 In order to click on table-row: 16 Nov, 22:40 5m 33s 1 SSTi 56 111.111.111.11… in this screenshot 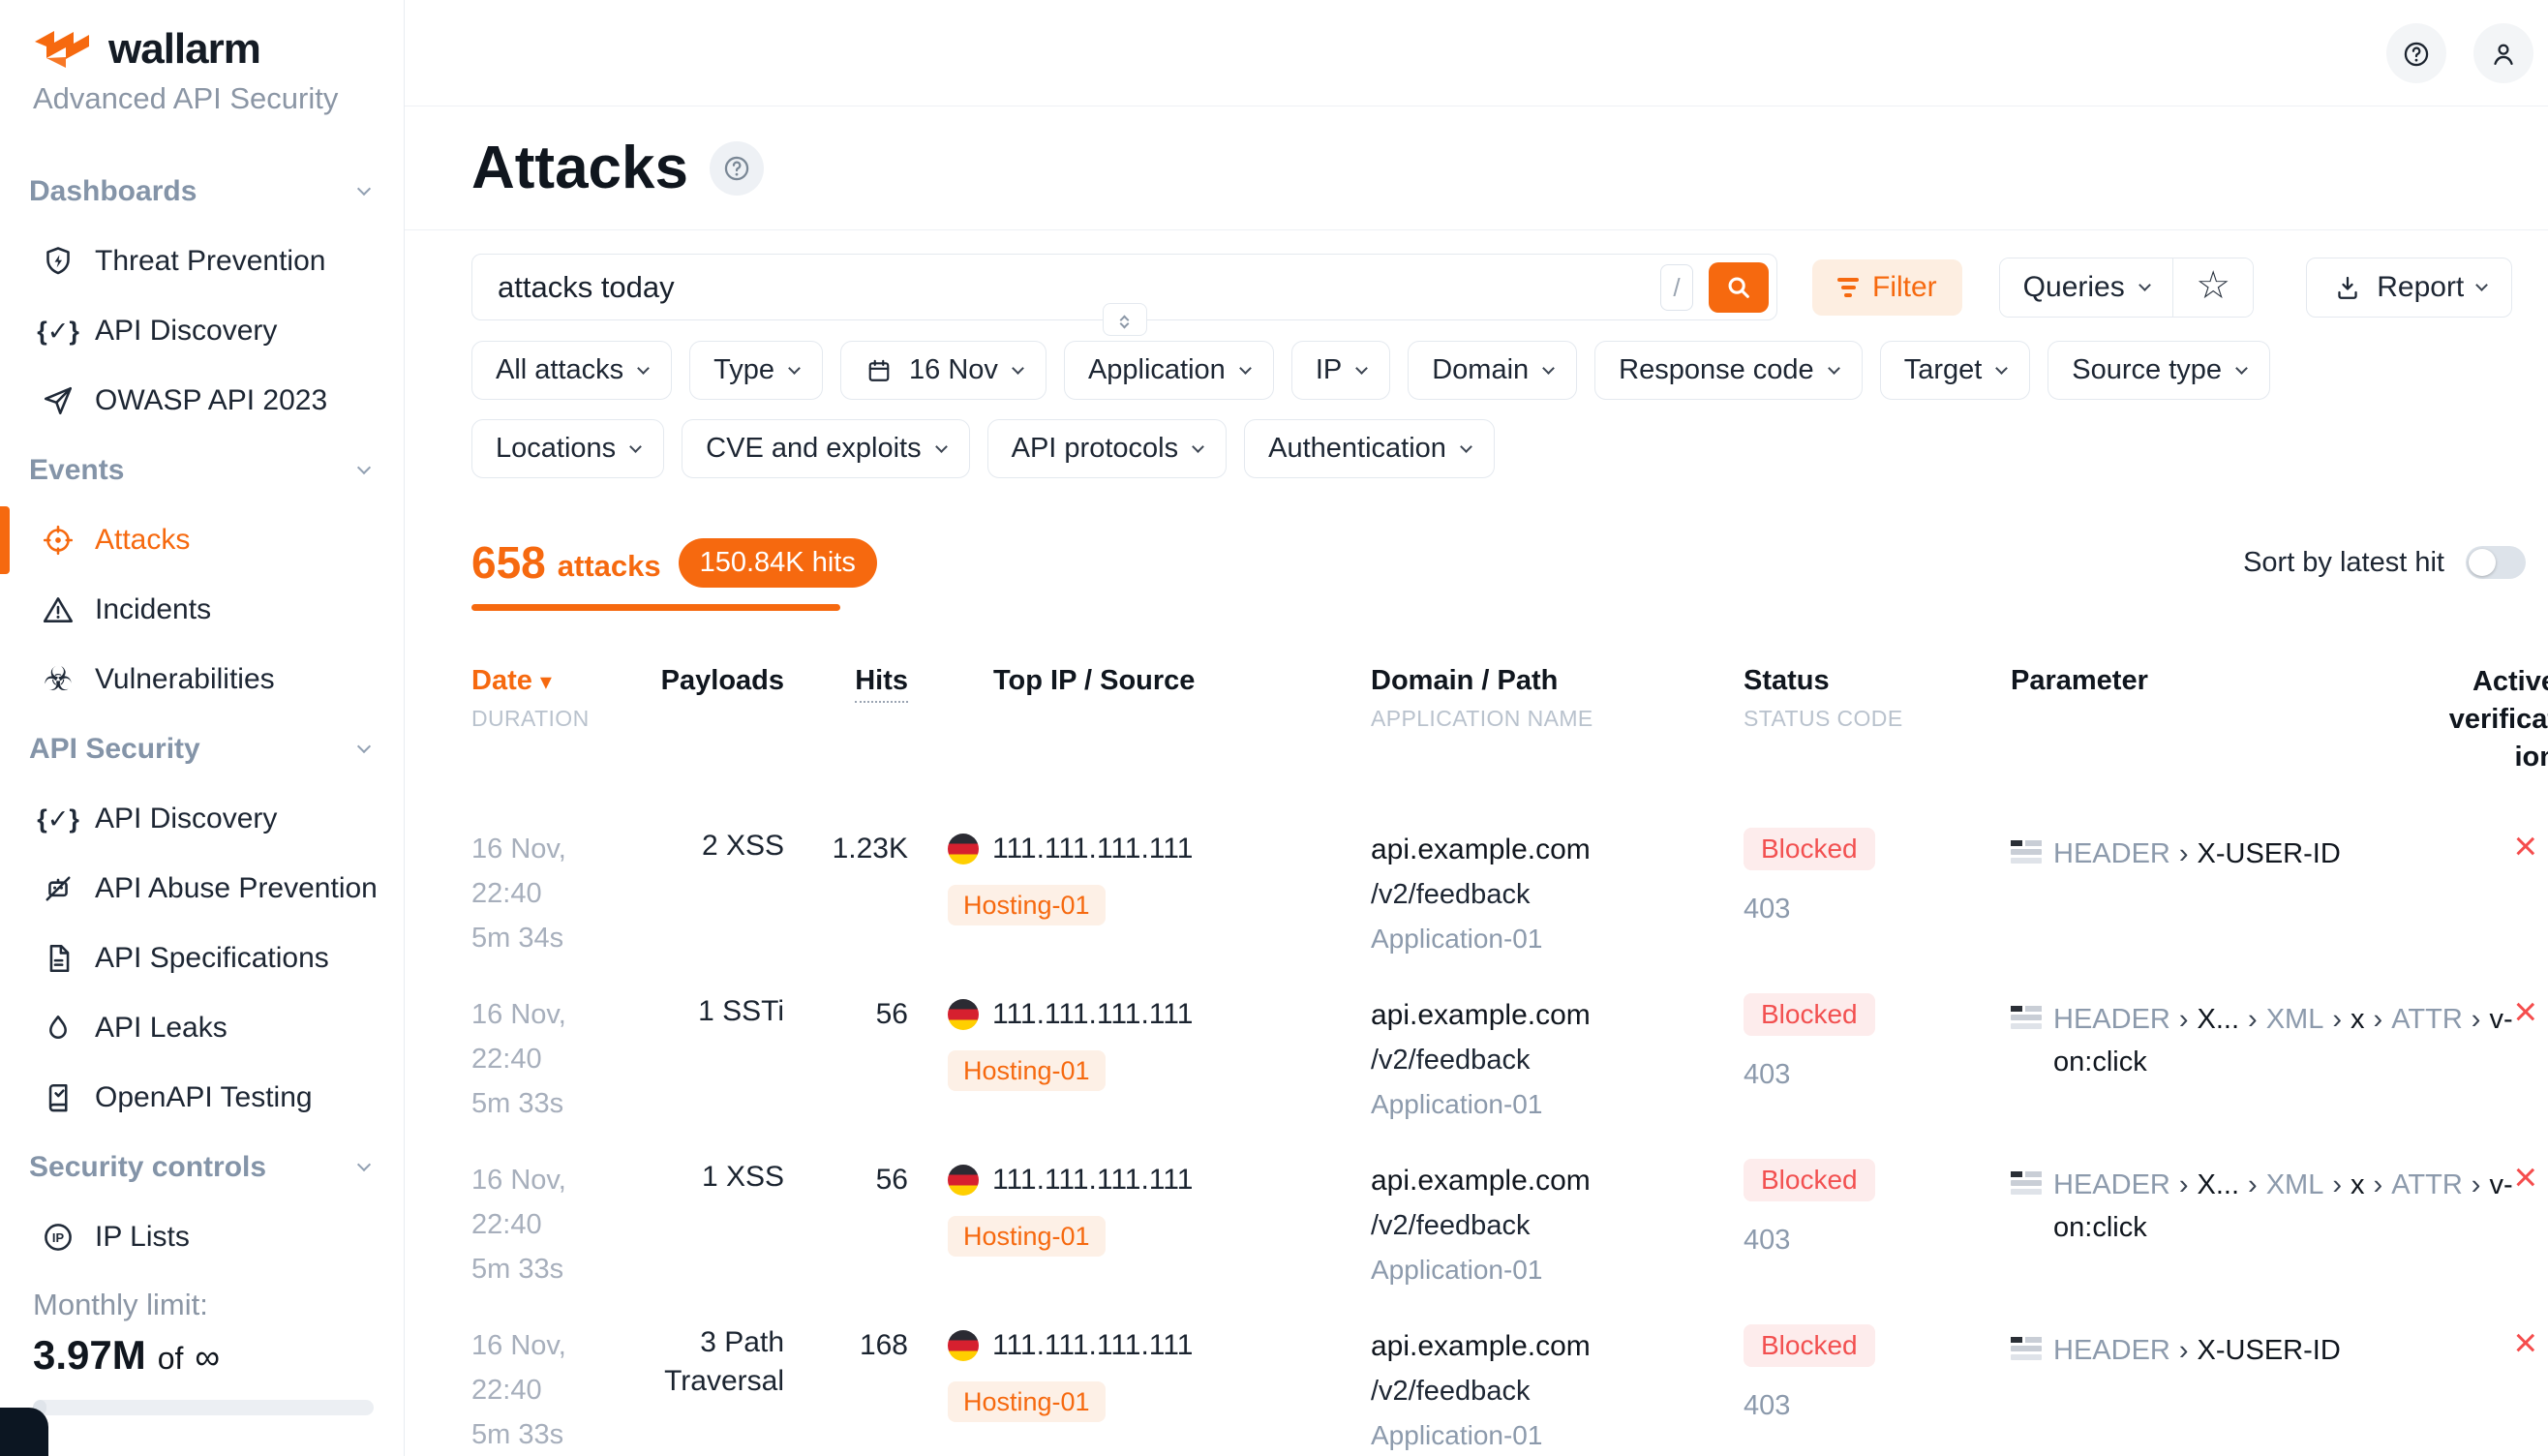, I will do `click(1510, 1073)`.